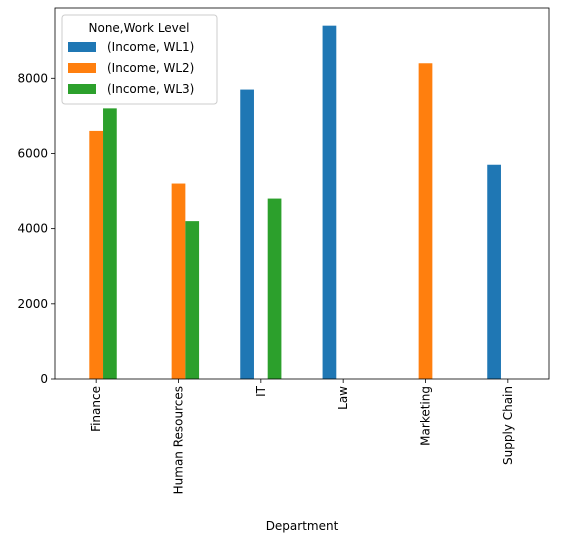 The image size is (561, 548). Describe the element at coordinates (426, 416) in the screenshot. I see `x-tick-label: Marketing` at that location.